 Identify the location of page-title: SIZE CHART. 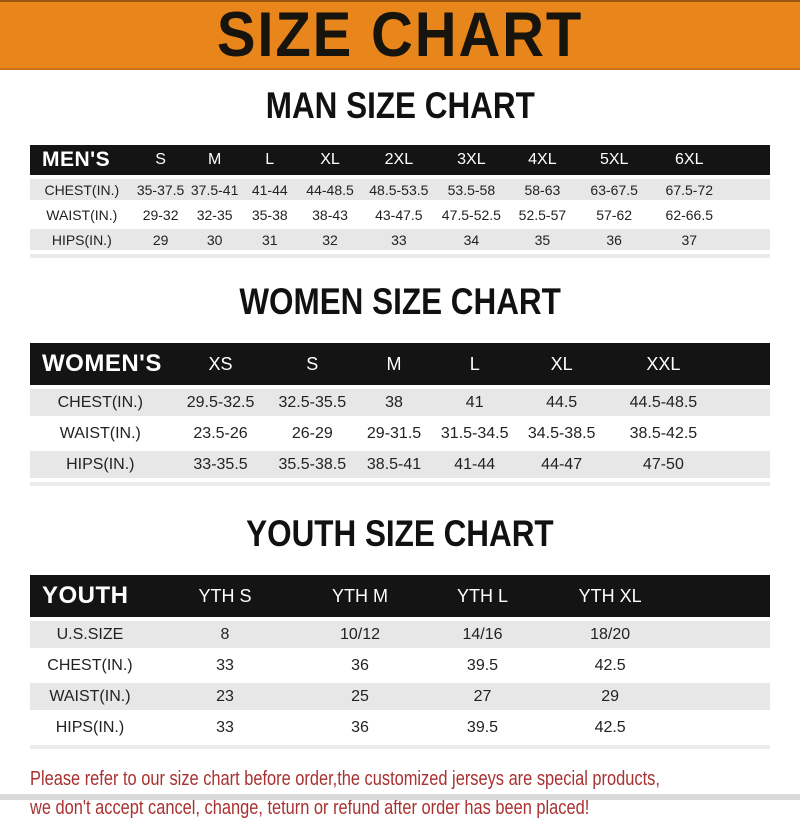
(400, 35).